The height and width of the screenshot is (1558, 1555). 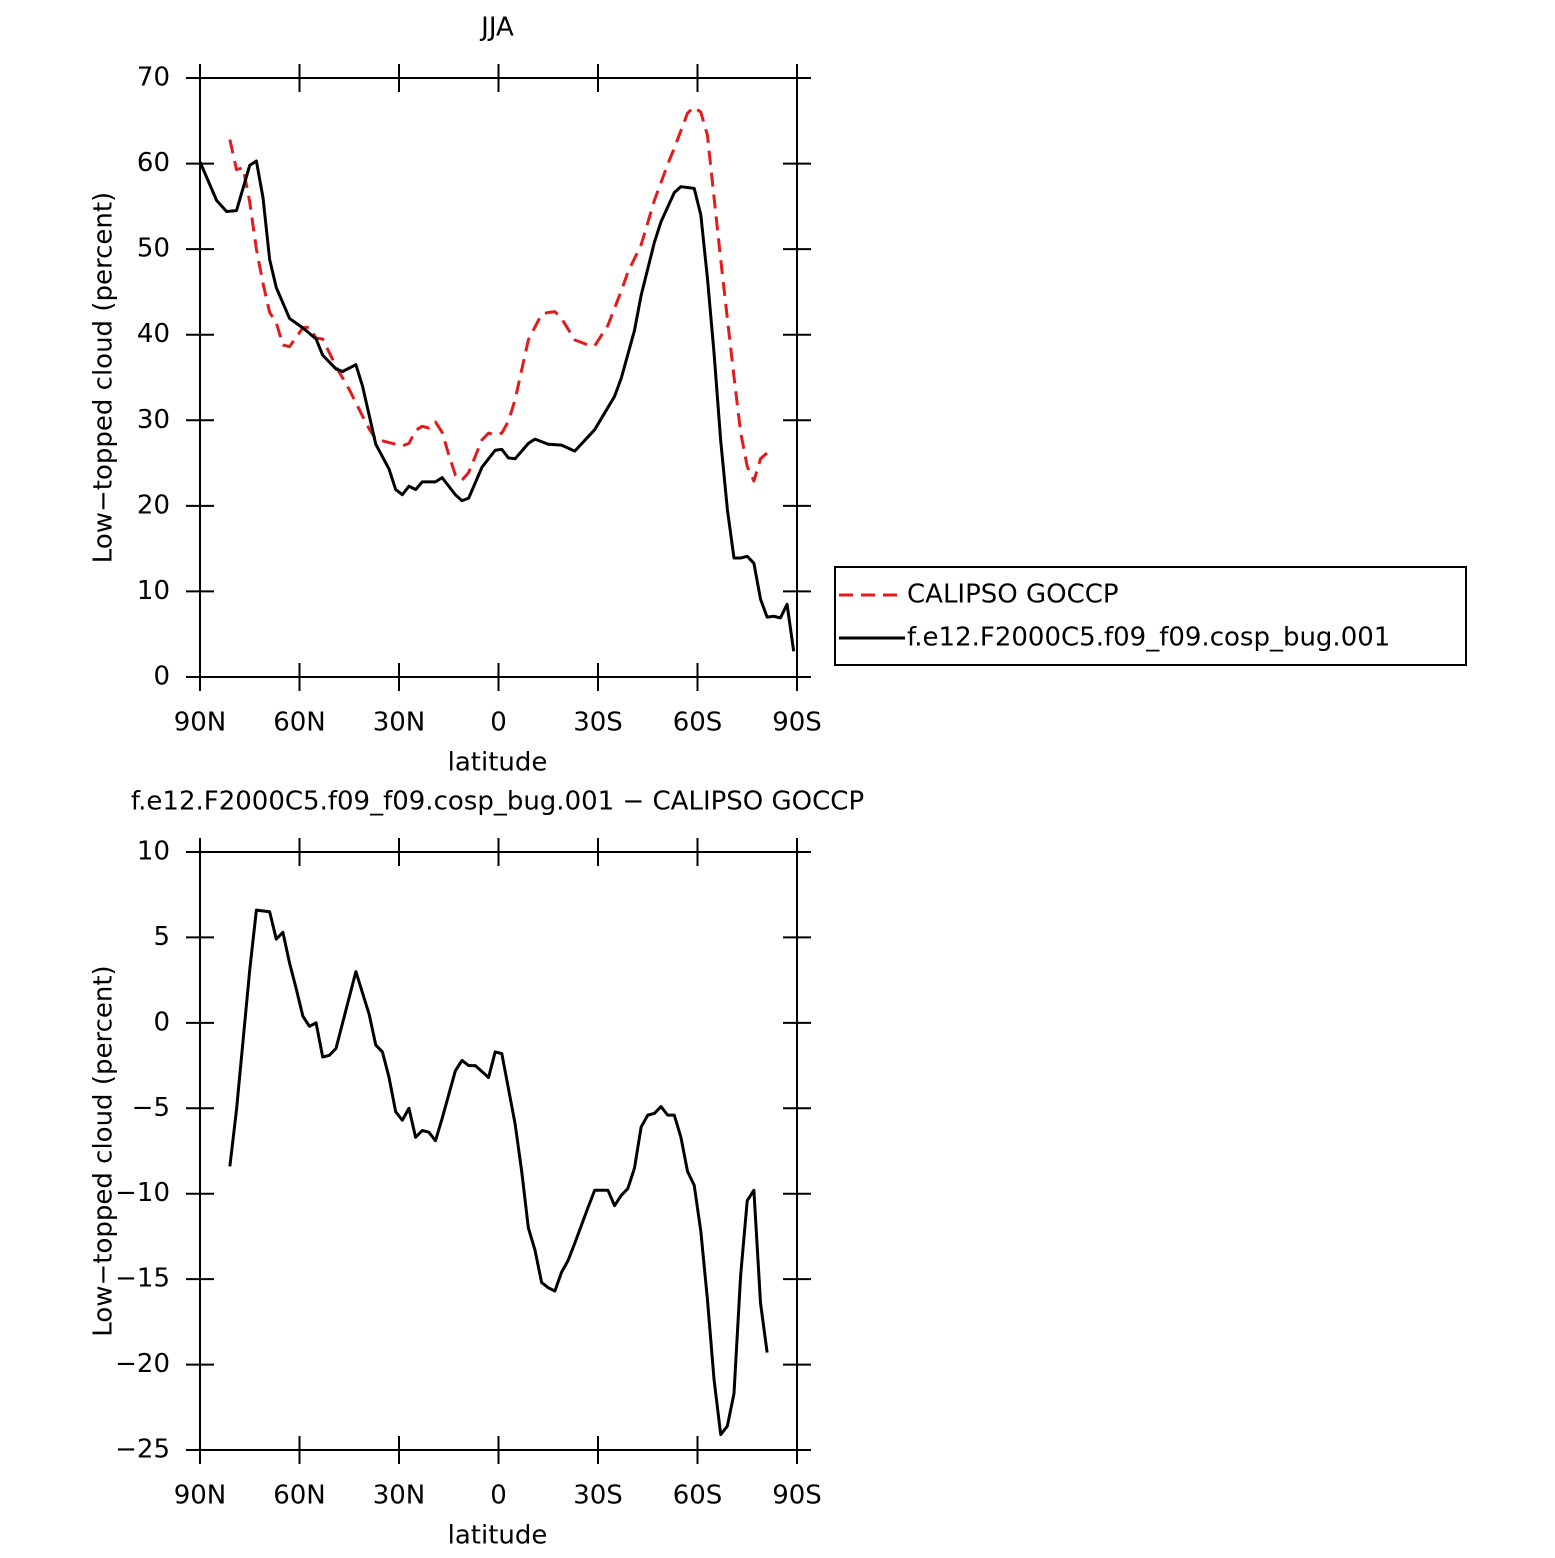 I want to click on y-tick-label: −15, so click(x=142, y=1279).